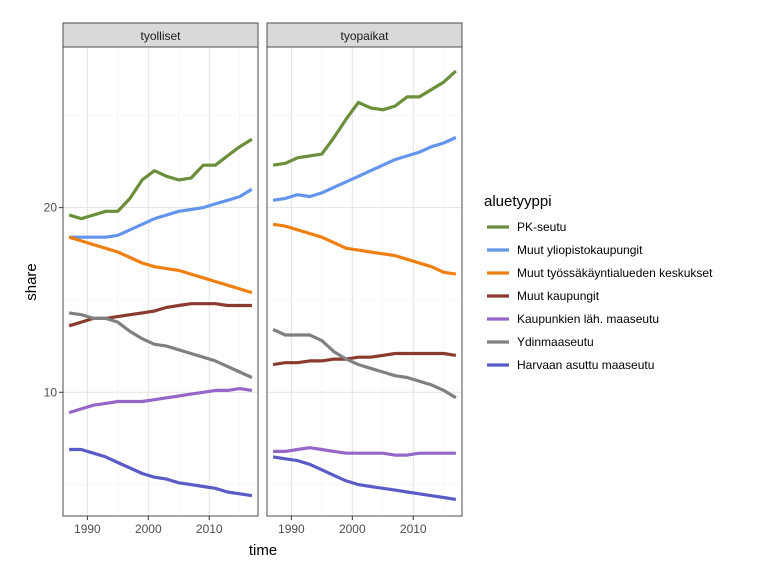  I want to click on legend-label: PK-seutu, so click(541, 227).